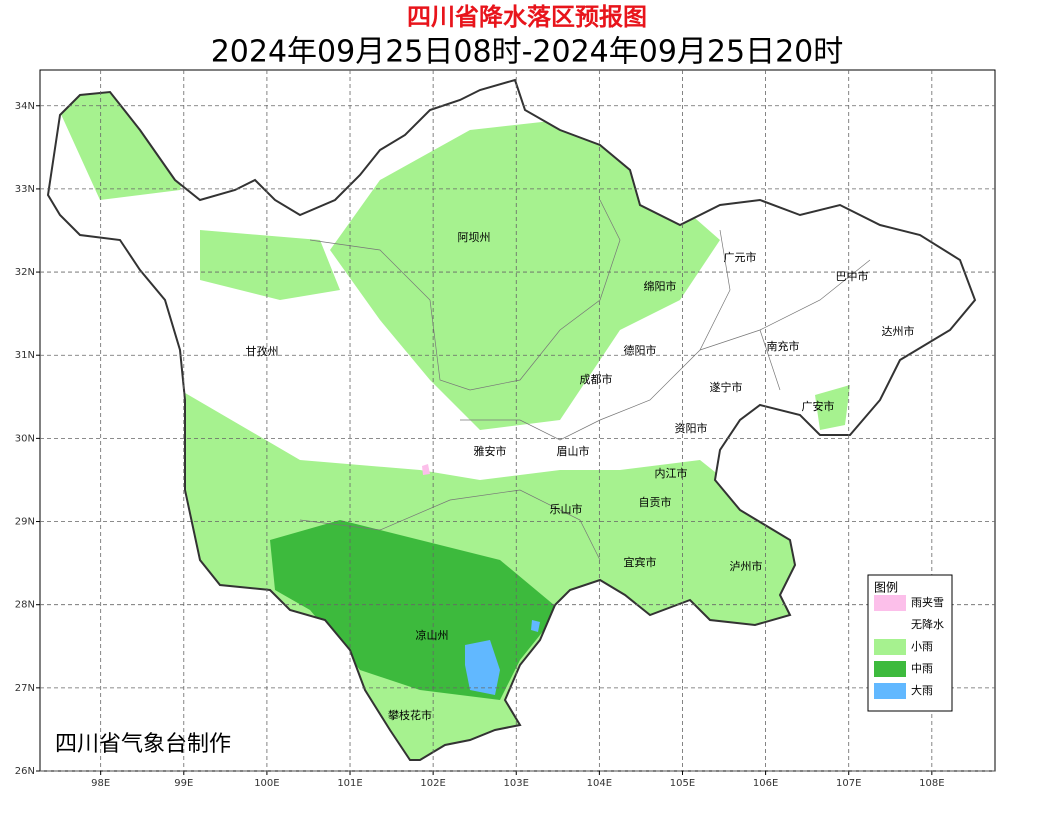 The width and height of the screenshot is (1055, 821). Describe the element at coordinates (898, 331) in the screenshot. I see `city-label: 达州市` at that location.